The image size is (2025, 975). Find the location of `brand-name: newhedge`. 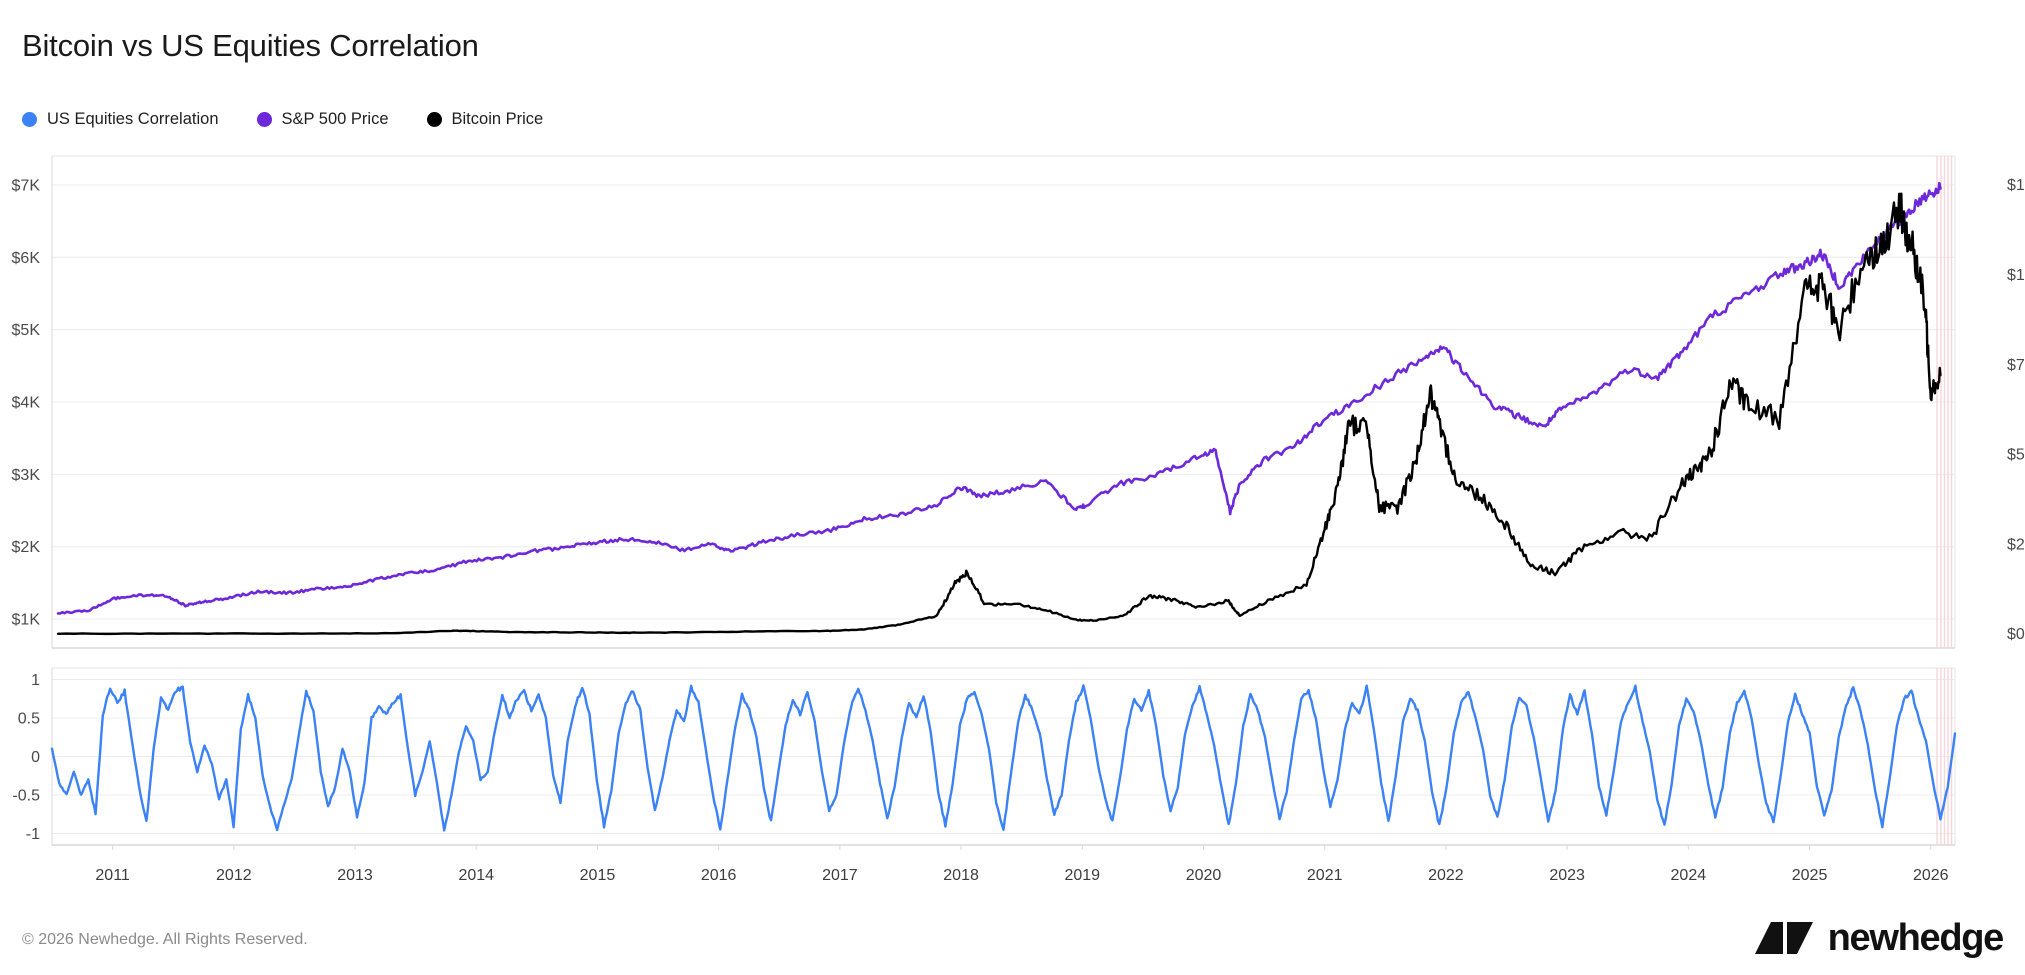

brand-name: newhedge is located at coordinates (1916, 938).